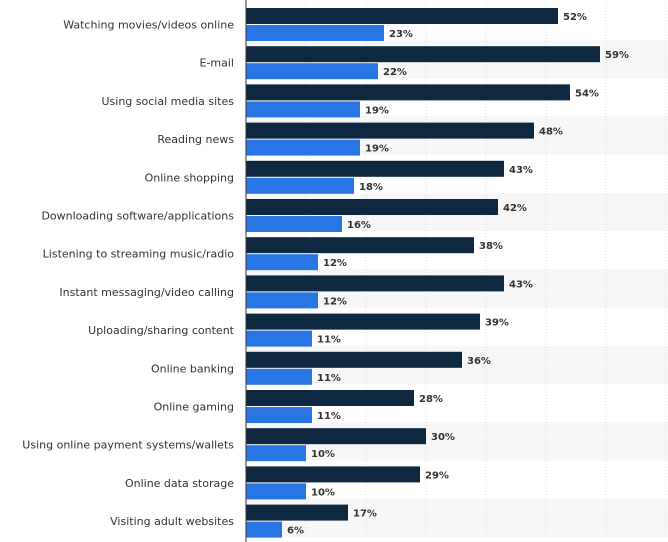  What do you see at coordinates (359, 225) in the screenshot?
I see `value-label: 16%` at bounding box center [359, 225].